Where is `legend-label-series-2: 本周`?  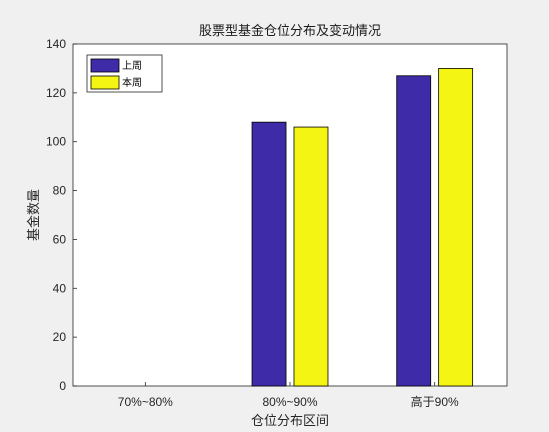
legend-label-series-2: 本周 is located at coordinates (132, 82).